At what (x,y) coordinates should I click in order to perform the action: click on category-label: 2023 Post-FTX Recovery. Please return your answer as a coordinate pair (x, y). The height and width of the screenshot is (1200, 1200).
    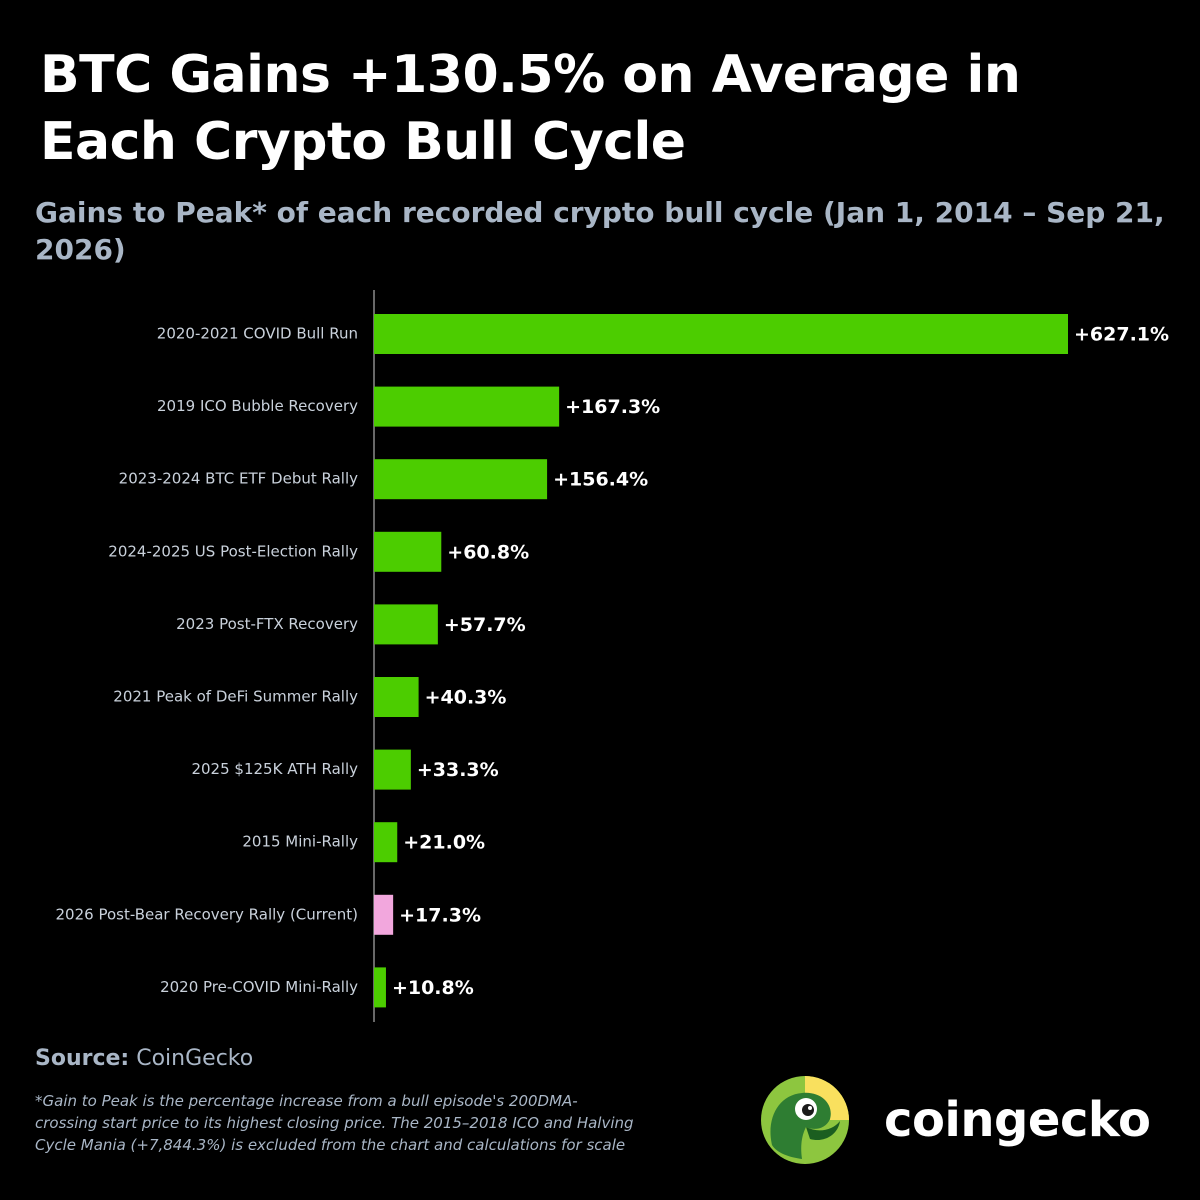
    Looking at the image, I should click on (267, 624).